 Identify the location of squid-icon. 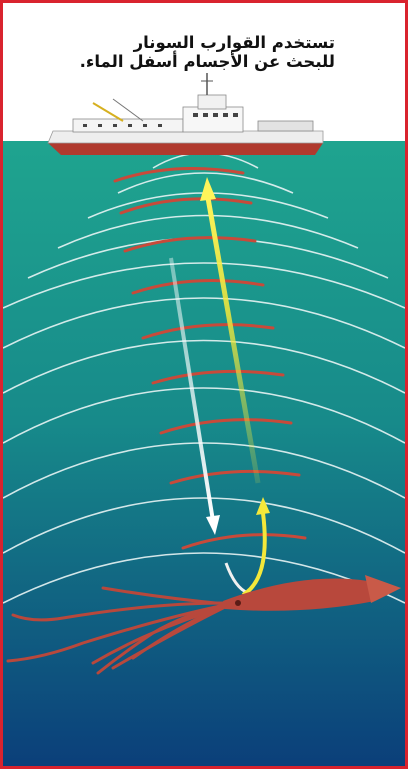
(203, 625).